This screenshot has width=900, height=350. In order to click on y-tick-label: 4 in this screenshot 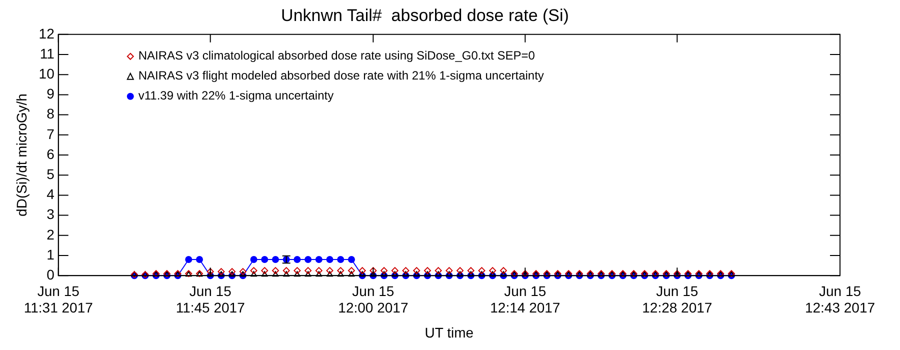, I will do `click(50, 194)`.